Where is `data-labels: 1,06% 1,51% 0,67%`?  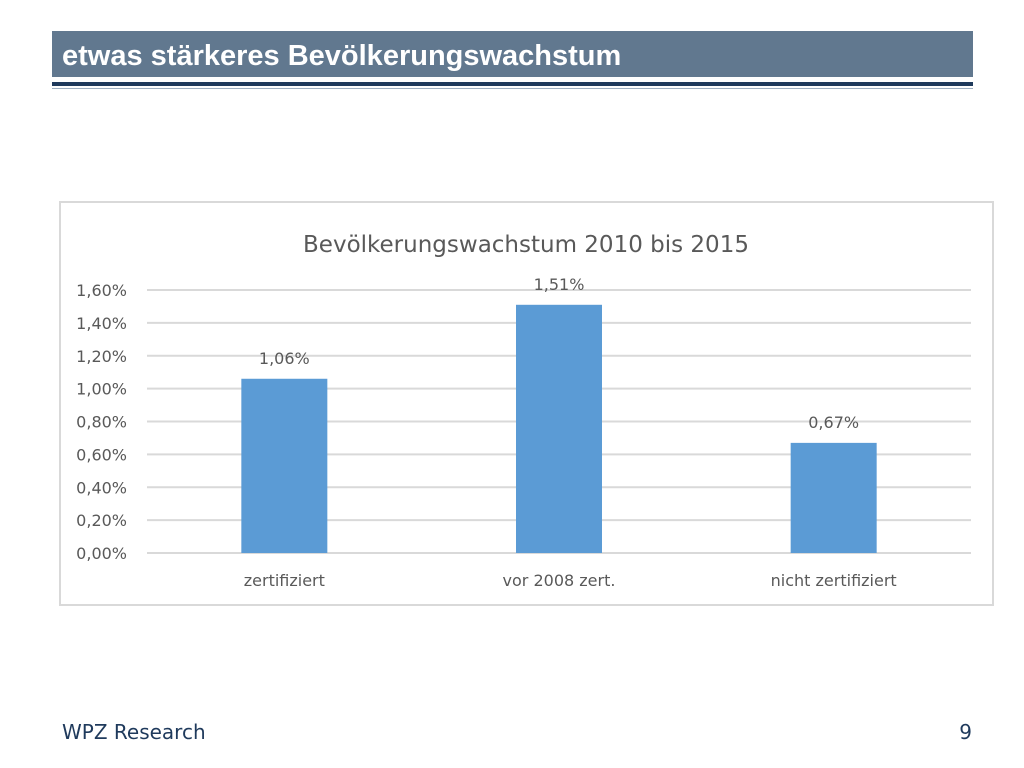
data-labels: 1,06% 1,51% 0,67% is located at coordinates (559, 353).